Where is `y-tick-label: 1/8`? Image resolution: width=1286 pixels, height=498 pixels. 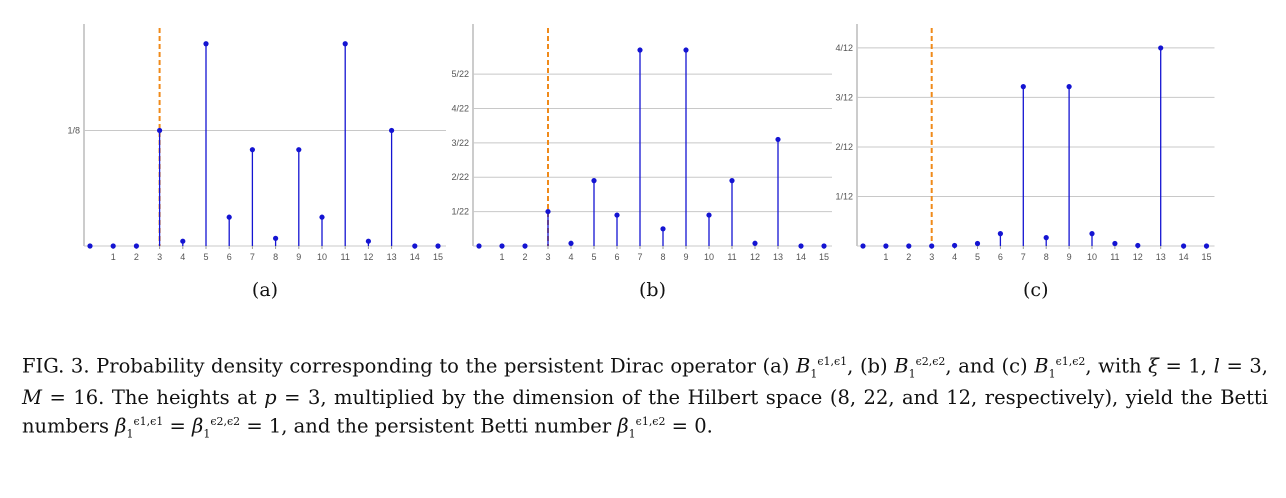
y-tick-label: 1/8 is located at coordinates (73, 130).